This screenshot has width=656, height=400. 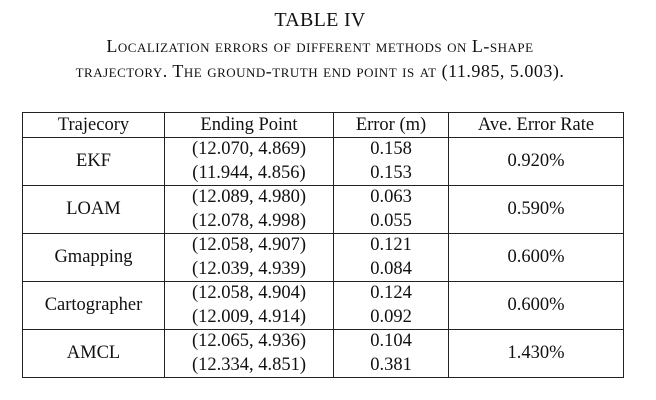 What do you see at coordinates (93, 257) in the screenshot?
I see `method-cell: Gmapping` at bounding box center [93, 257].